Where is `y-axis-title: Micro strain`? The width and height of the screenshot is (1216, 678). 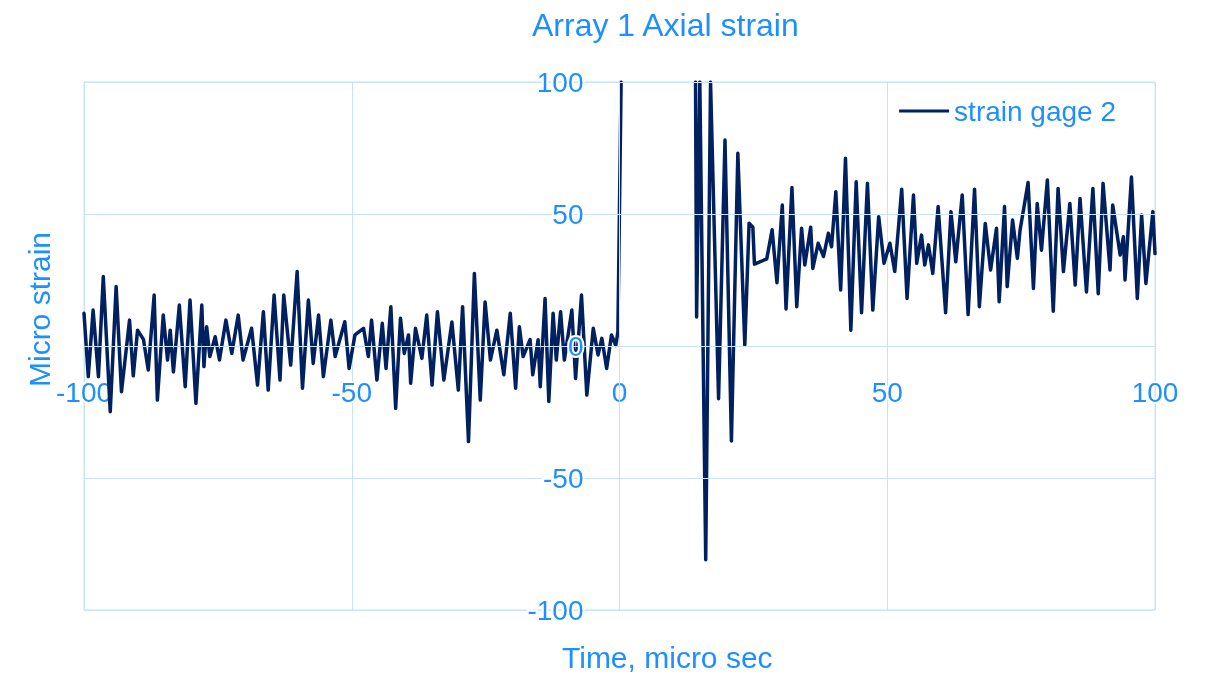
y-axis-title: Micro strain is located at coordinates (39, 309).